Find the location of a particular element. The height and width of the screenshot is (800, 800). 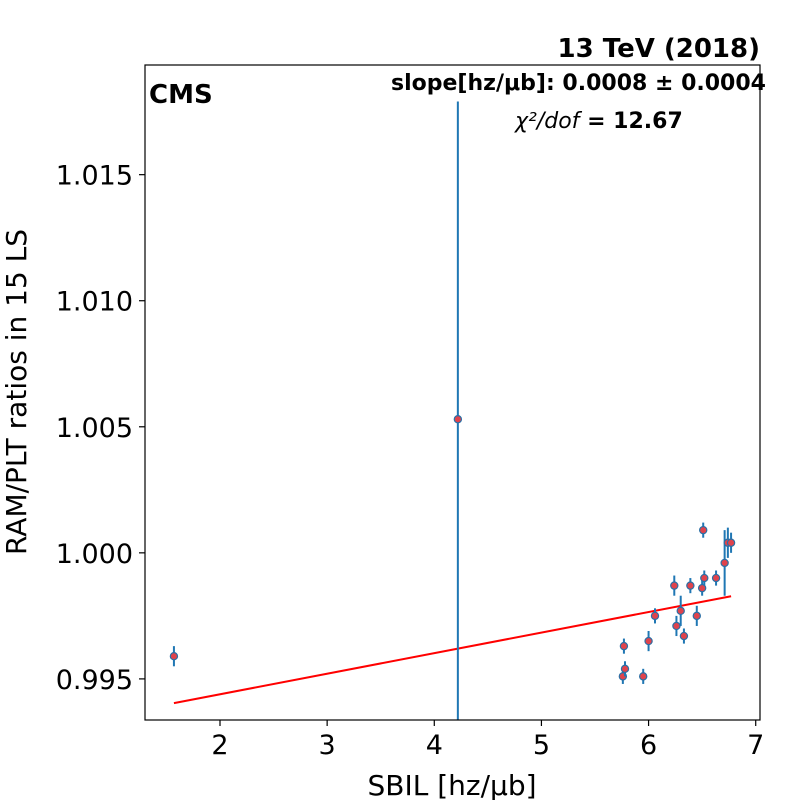

y-tick-label-1.005: 1.005 is located at coordinates (94, 428).